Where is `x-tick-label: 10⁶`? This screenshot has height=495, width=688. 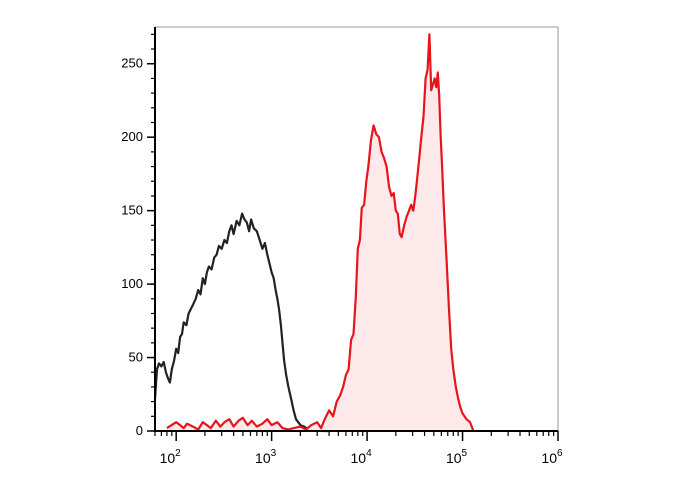 x-tick-label: 10⁶ is located at coordinates (552, 457).